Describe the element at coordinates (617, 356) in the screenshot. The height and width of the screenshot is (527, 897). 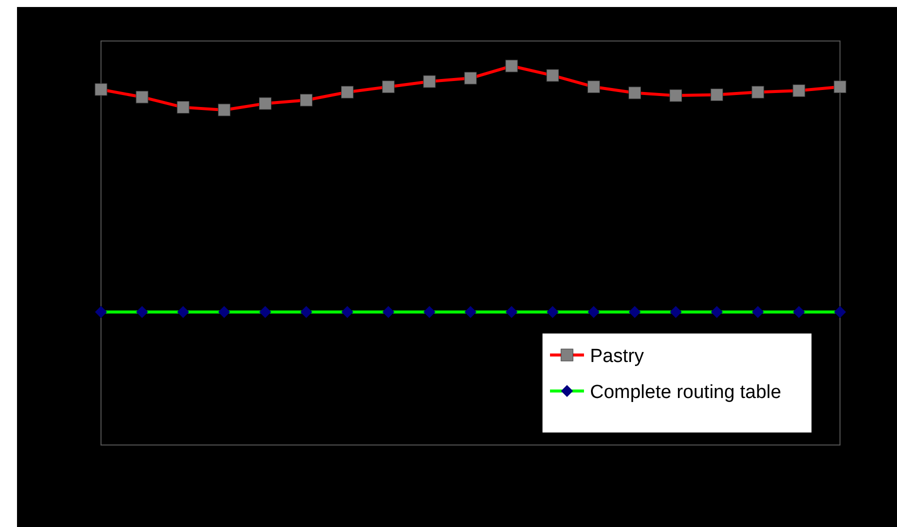
I see `legend-label: Pastry` at that location.